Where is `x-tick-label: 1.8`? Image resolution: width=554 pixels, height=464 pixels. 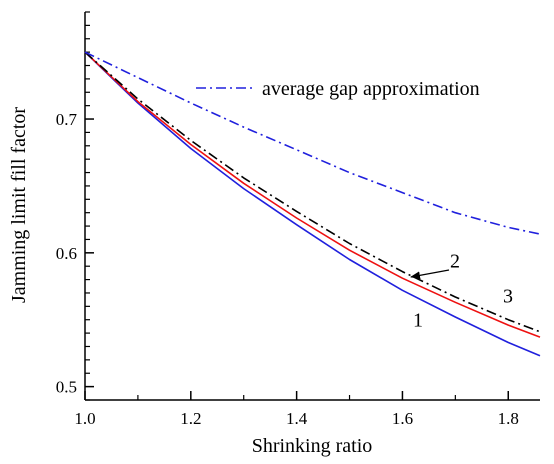
x-tick-label: 1.8 is located at coordinates (508, 418).